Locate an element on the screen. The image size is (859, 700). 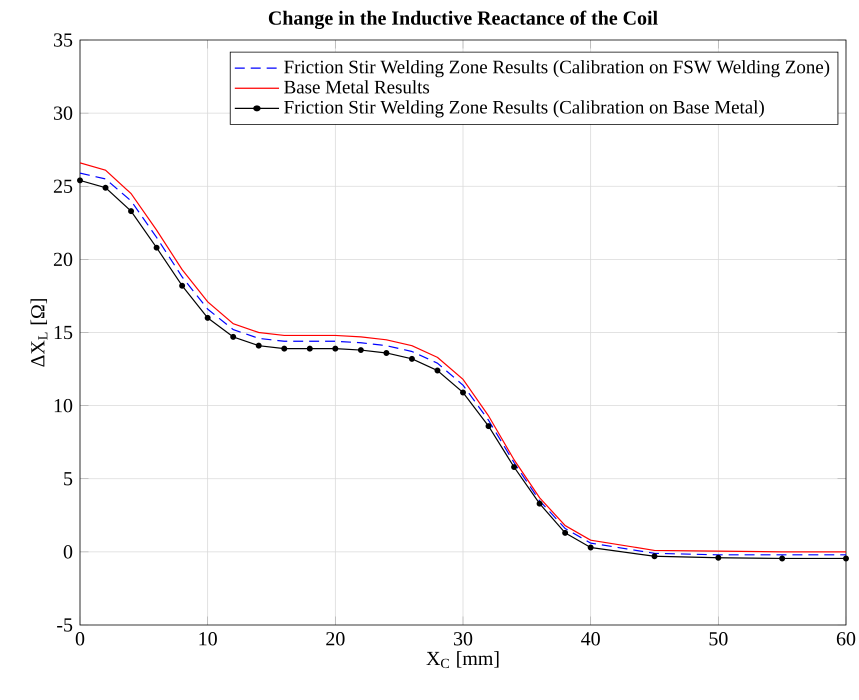
x-axis-title: X$_{C}$ [mm] is located at coordinates (462, 659).